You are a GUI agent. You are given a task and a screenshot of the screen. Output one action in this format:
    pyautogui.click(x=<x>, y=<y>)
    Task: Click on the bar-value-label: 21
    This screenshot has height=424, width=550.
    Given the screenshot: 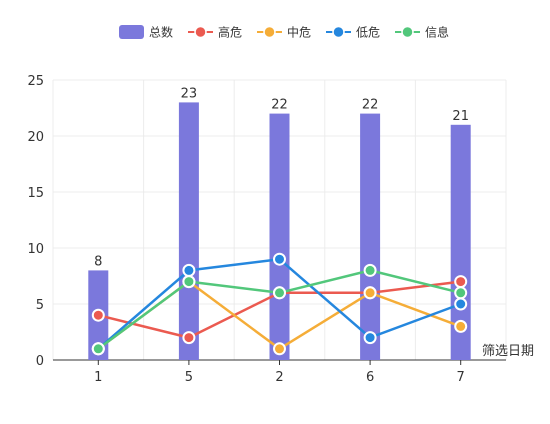 What is the action you would take?
    pyautogui.click(x=460, y=116)
    